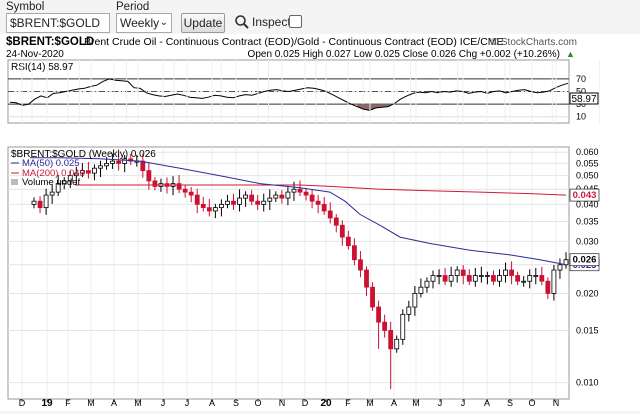 This screenshot has height=414, width=640. What do you see at coordinates (242, 23) in the screenshot?
I see `inspect-icon` at bounding box center [242, 23].